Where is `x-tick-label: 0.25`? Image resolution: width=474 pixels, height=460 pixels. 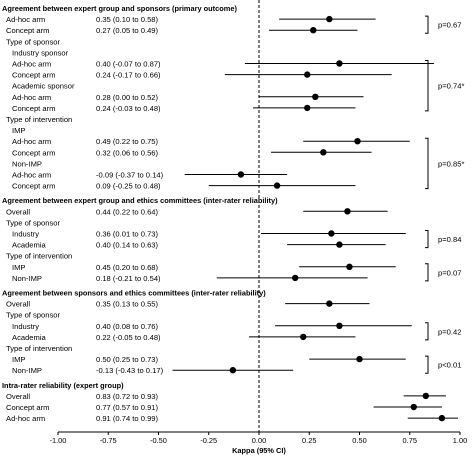 x-tick-label: 0.25 is located at coordinates (309, 440).